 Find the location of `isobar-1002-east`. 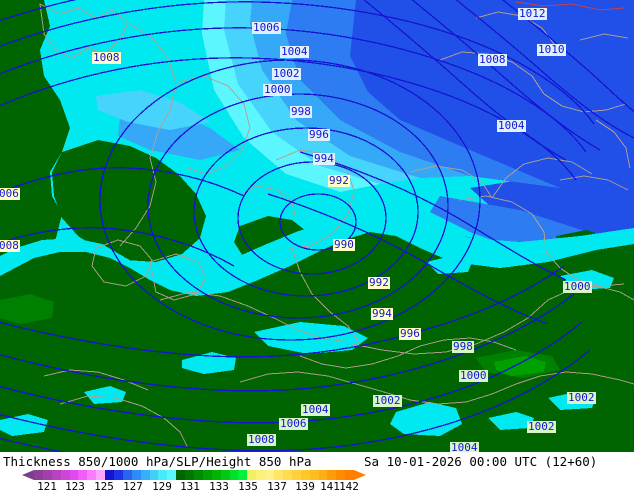

isobar-1002-east is located at coordinates (408, 259).